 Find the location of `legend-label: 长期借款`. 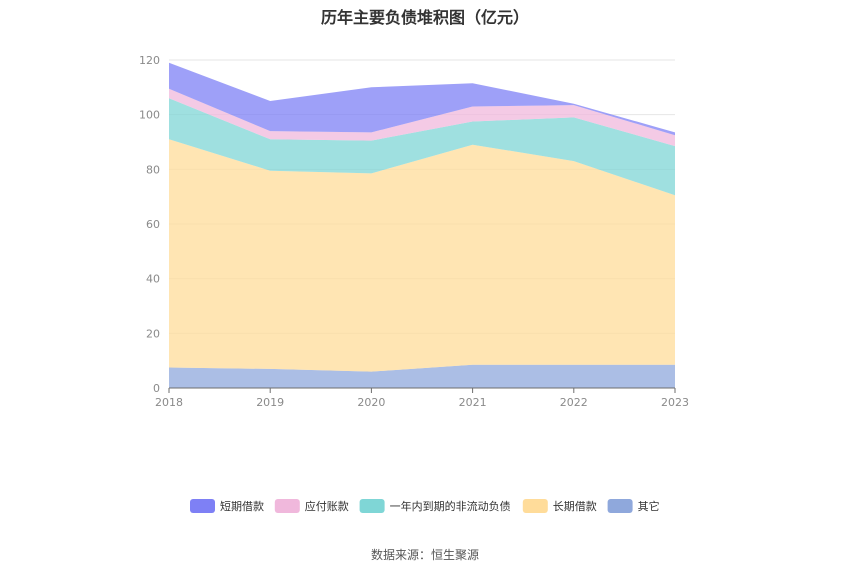

legend-label: 长期借款 is located at coordinates (575, 506).